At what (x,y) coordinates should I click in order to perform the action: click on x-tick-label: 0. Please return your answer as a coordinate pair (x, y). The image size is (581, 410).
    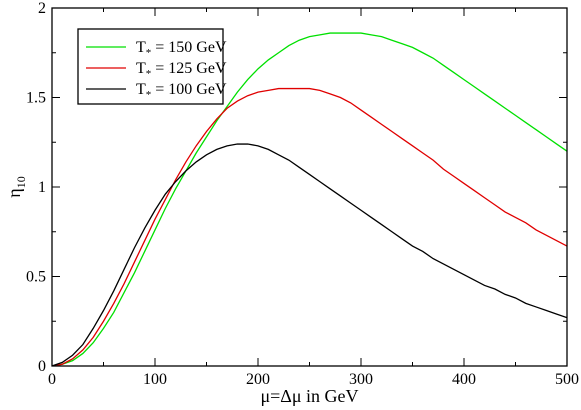
    Looking at the image, I should click on (52, 379).